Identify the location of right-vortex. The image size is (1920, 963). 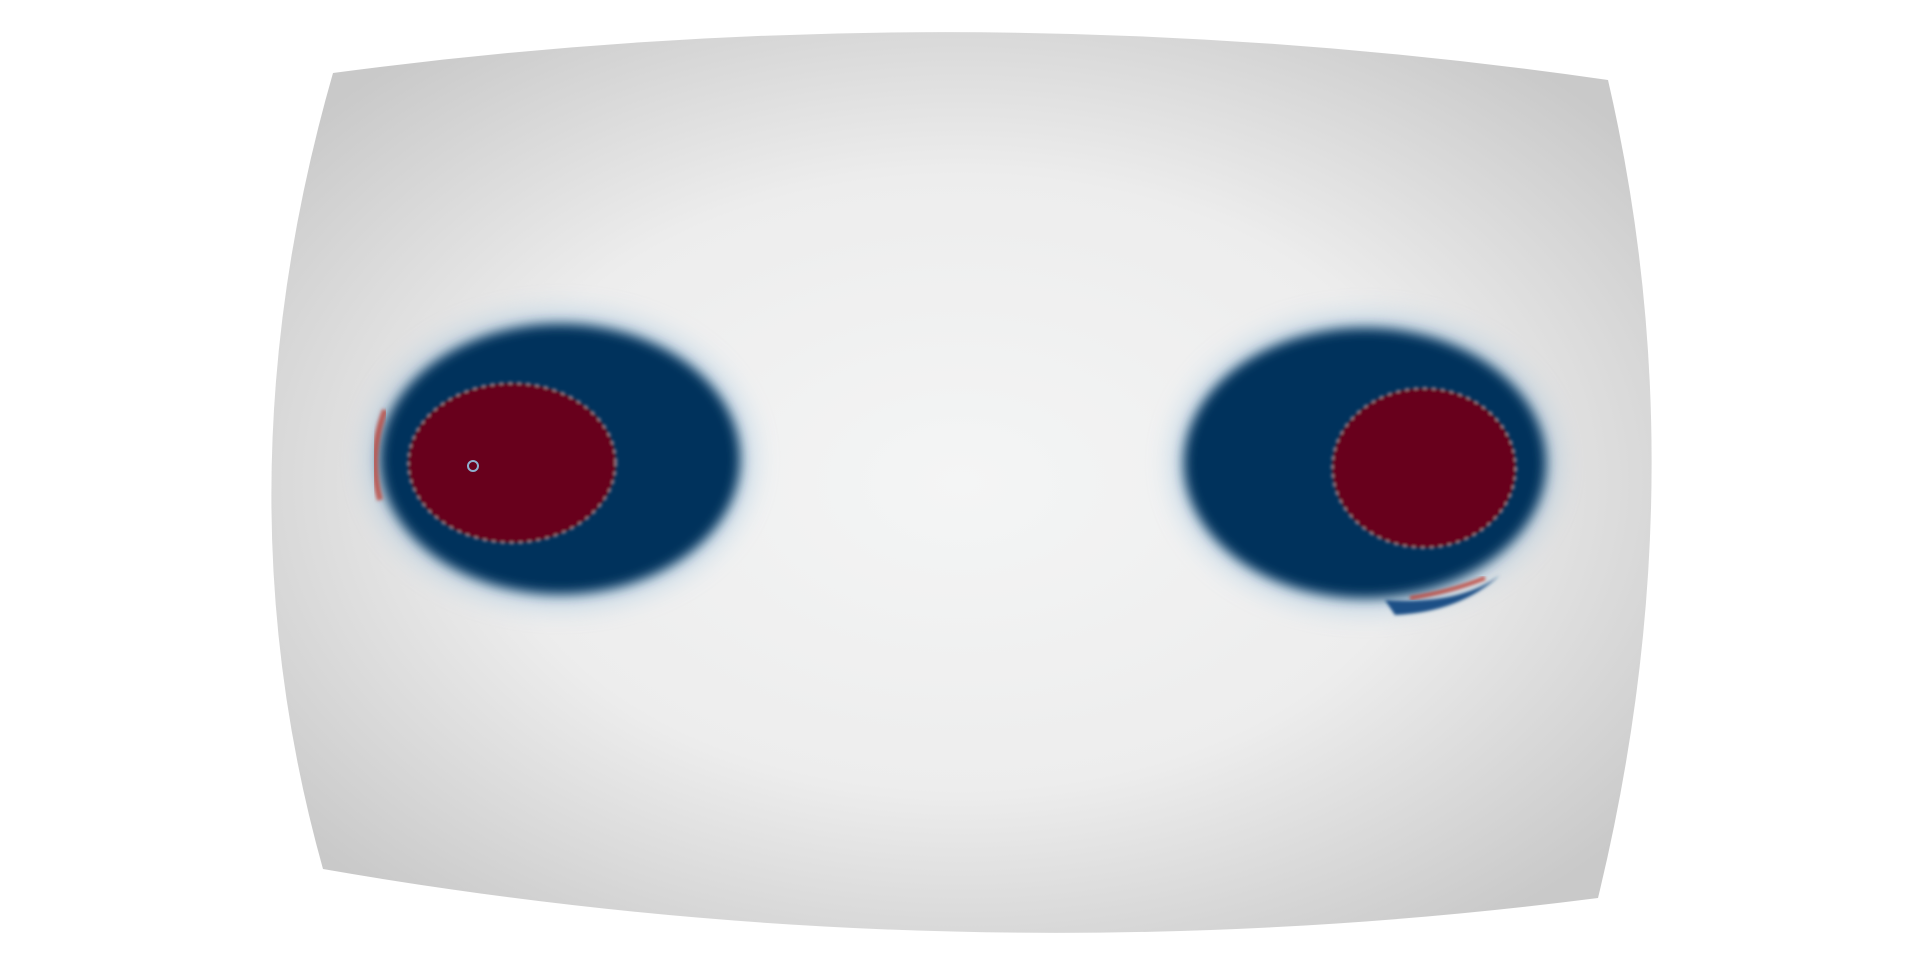
(1365, 466).